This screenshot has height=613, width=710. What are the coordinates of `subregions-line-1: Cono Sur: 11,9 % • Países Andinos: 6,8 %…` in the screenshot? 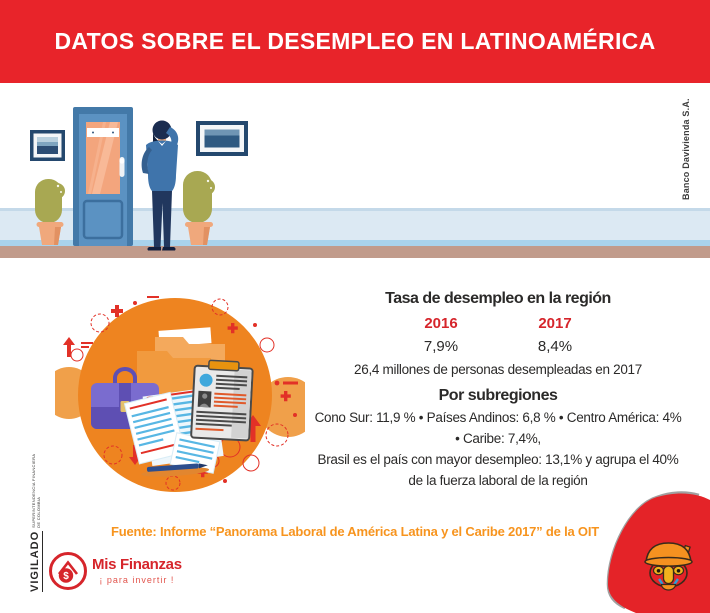 It's located at (498, 417).